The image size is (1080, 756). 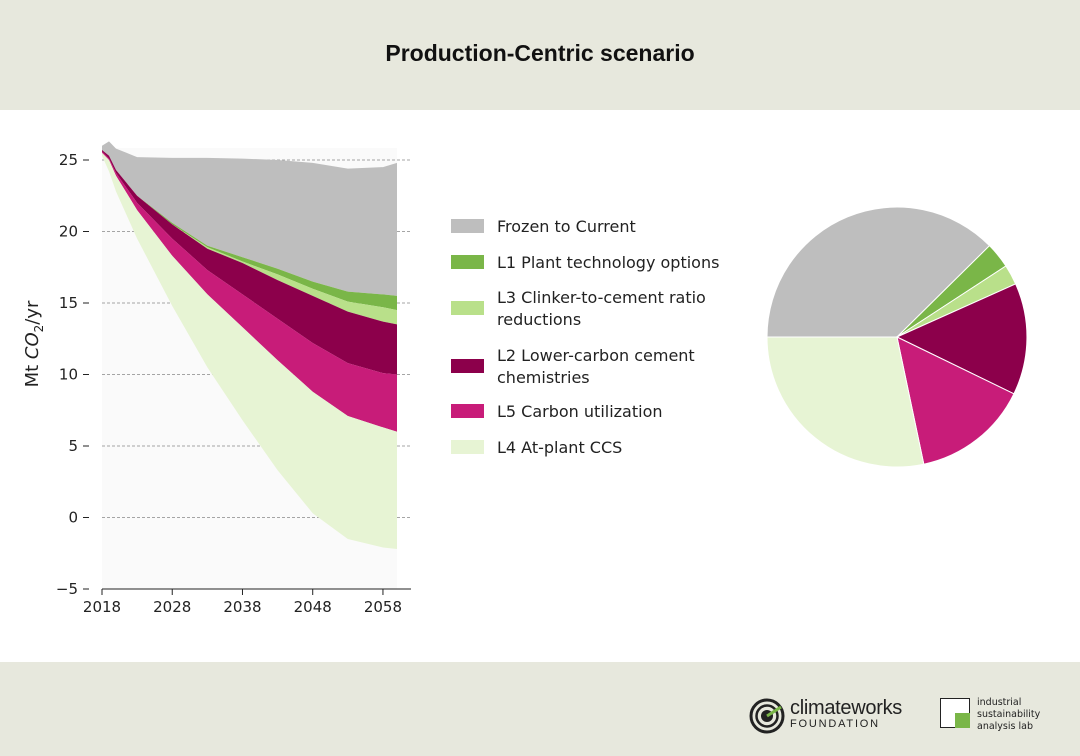 I want to click on legend-label-line: L2 Lower-carbon cement, so click(x=596, y=355).